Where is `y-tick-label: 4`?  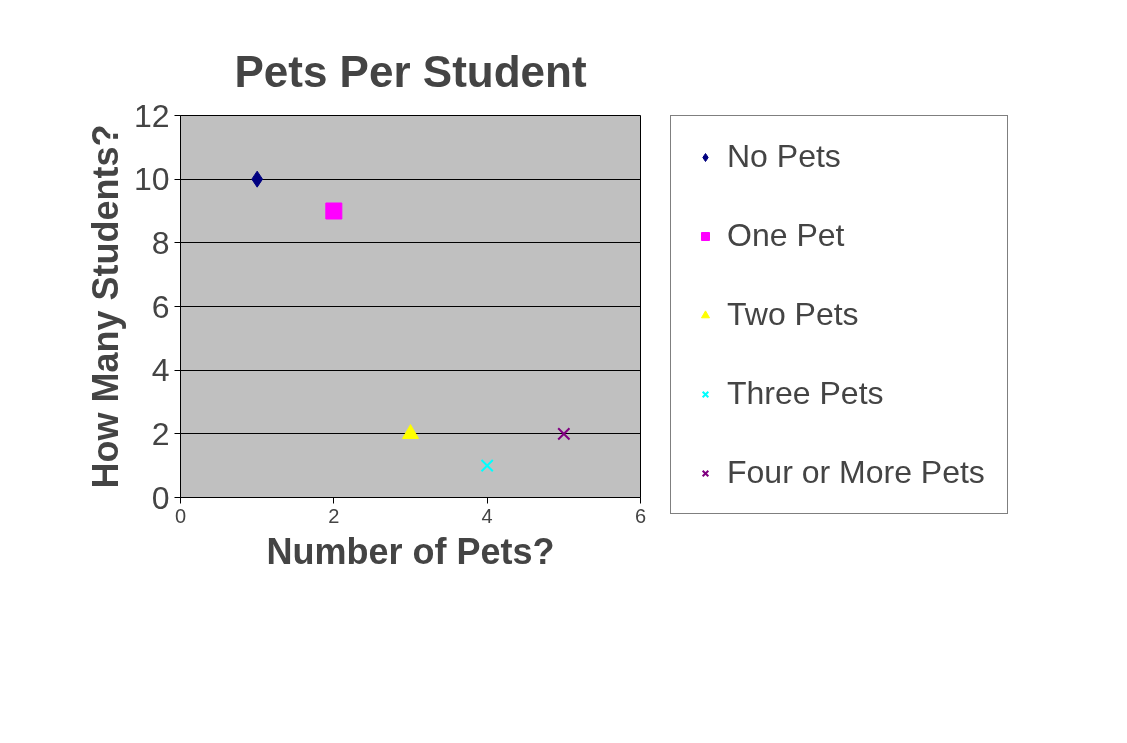
y-tick-label: 4 is located at coordinates (160, 370).